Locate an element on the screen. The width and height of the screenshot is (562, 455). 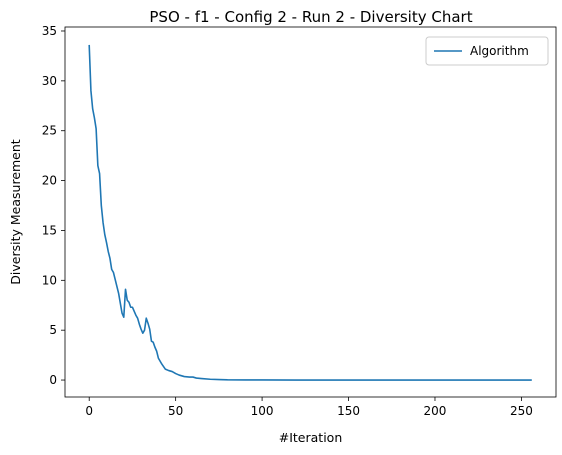
y-axis-title: Diversity Measurement is located at coordinates (15, 211).